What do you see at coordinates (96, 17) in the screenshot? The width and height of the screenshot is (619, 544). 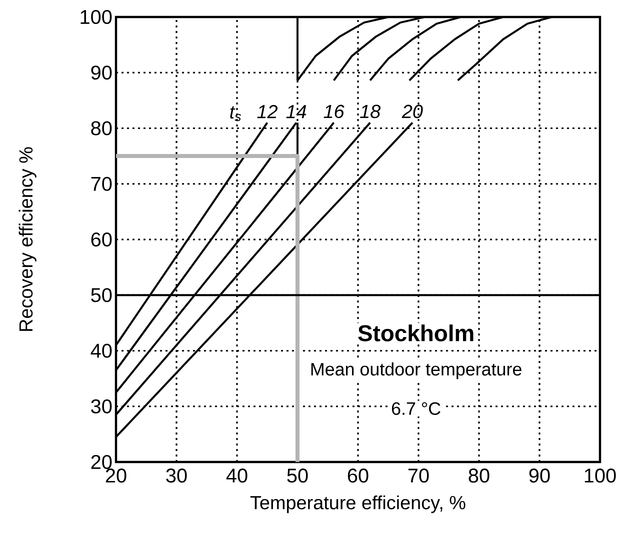 I see `y-tick-label: 100` at bounding box center [96, 17].